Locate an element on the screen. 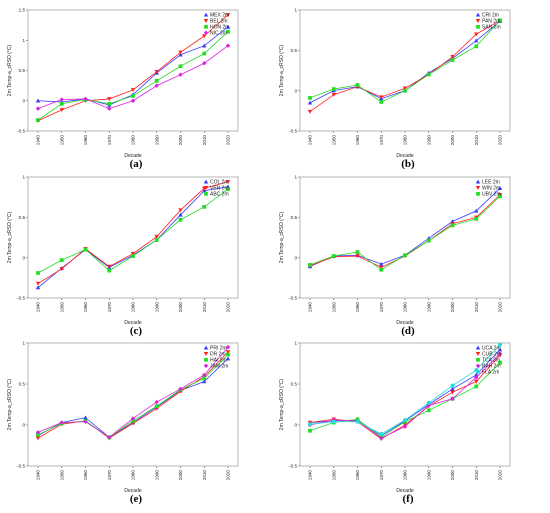  legend-entry: MEX 2m is located at coordinates (219, 16).